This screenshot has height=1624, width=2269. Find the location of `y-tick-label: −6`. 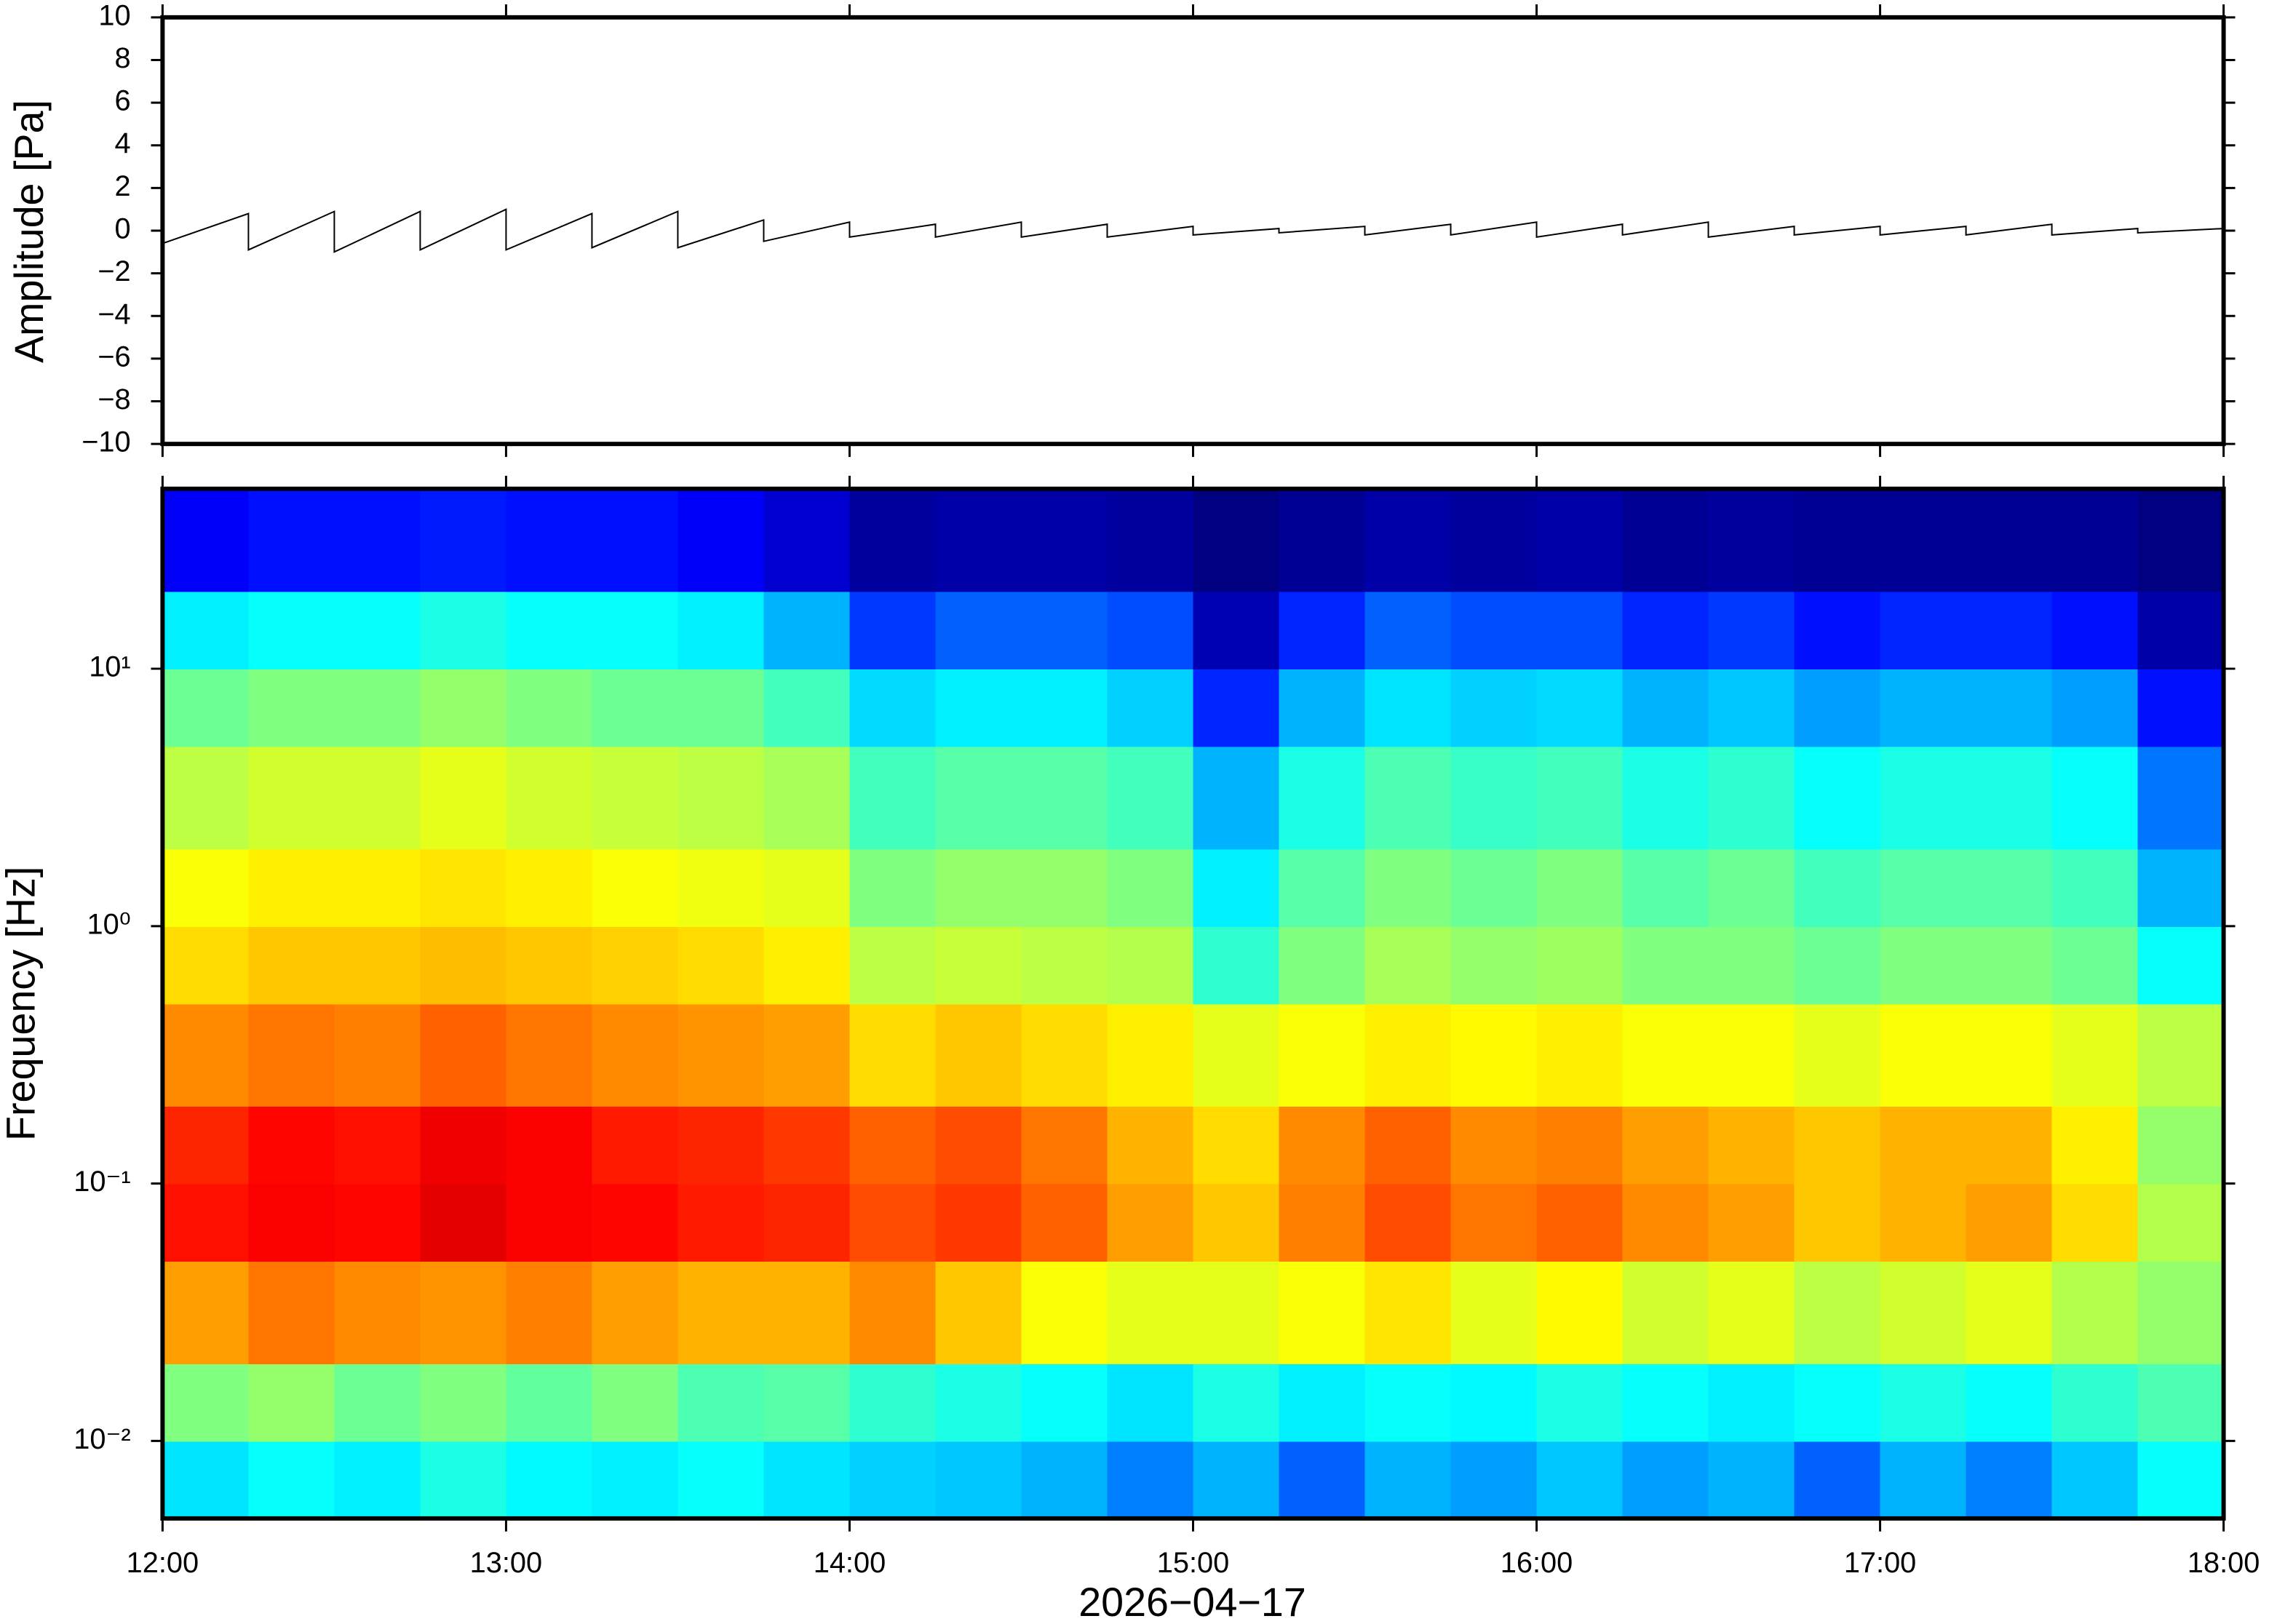

y-tick-label: −6 is located at coordinates (114, 357).